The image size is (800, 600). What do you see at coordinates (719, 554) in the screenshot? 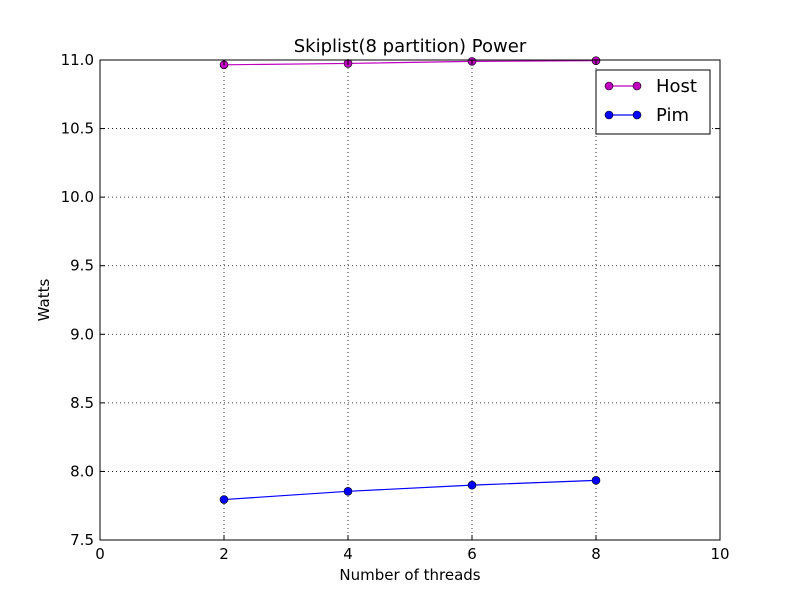
I see `x-tick-label: 10` at bounding box center [719, 554].